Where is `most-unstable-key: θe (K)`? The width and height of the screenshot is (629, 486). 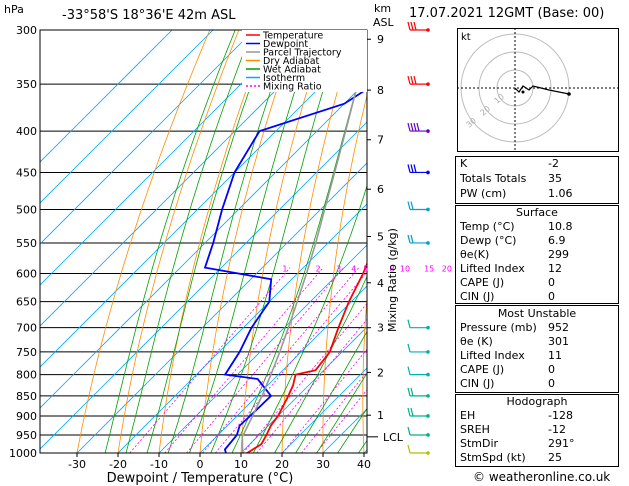 most-unstable-key: θe (K) is located at coordinates (476, 341).